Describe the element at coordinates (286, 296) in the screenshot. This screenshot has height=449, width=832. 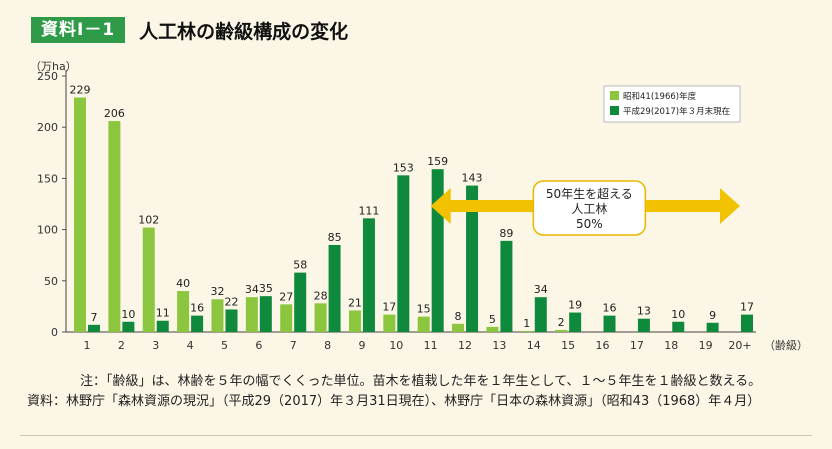
I see `data-label: 27` at that location.